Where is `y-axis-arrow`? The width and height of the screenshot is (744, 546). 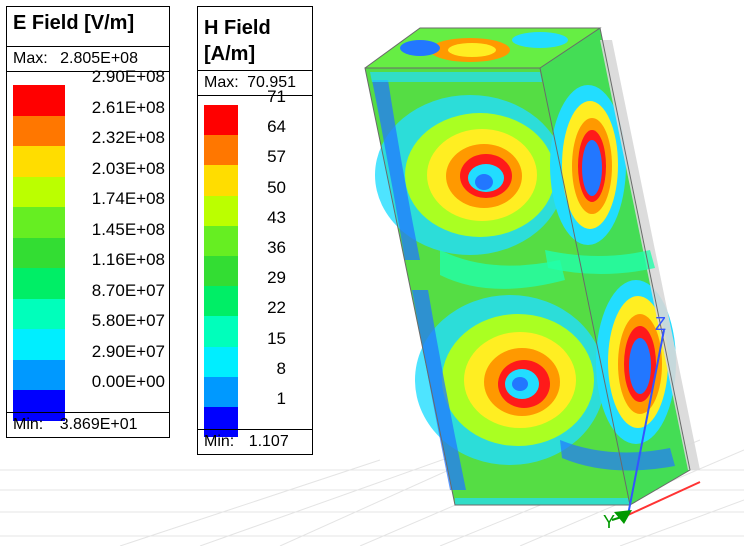 y-axis-arrow is located at coordinates (623, 517).